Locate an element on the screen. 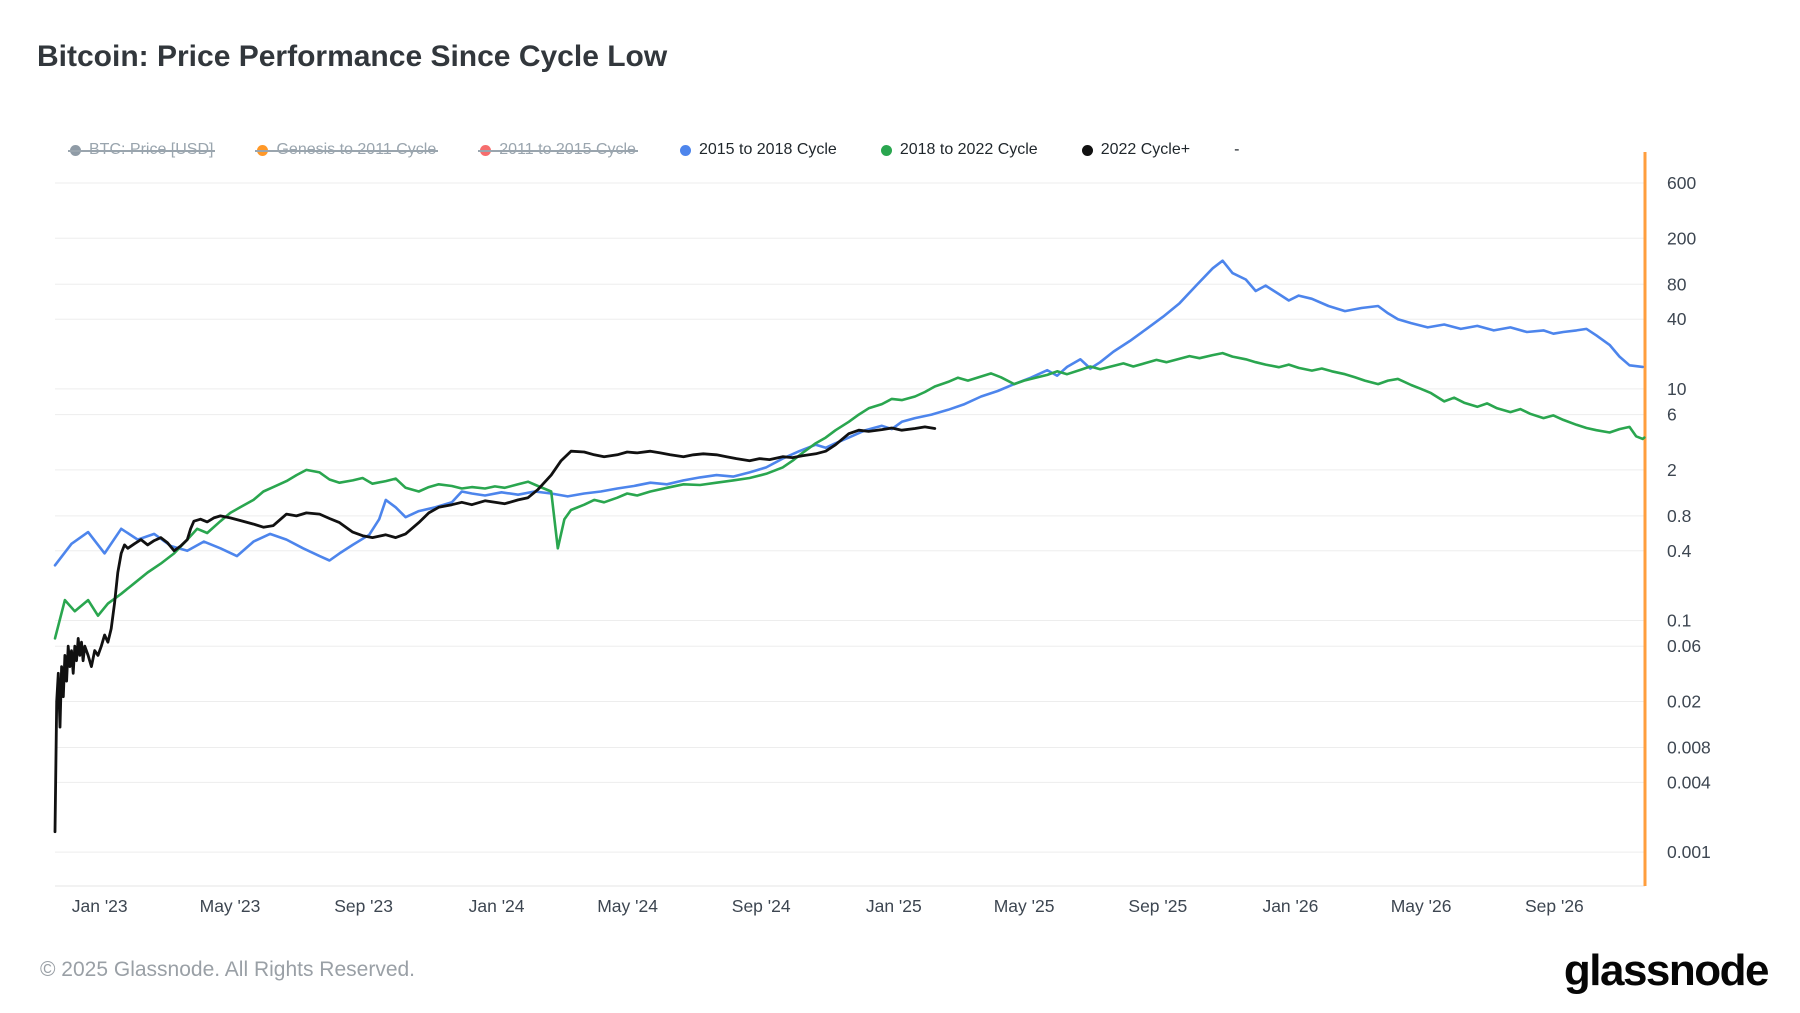 This screenshot has width=1800, height=1013. x-axis-tick-label: Jan '26 is located at coordinates (1290, 906).